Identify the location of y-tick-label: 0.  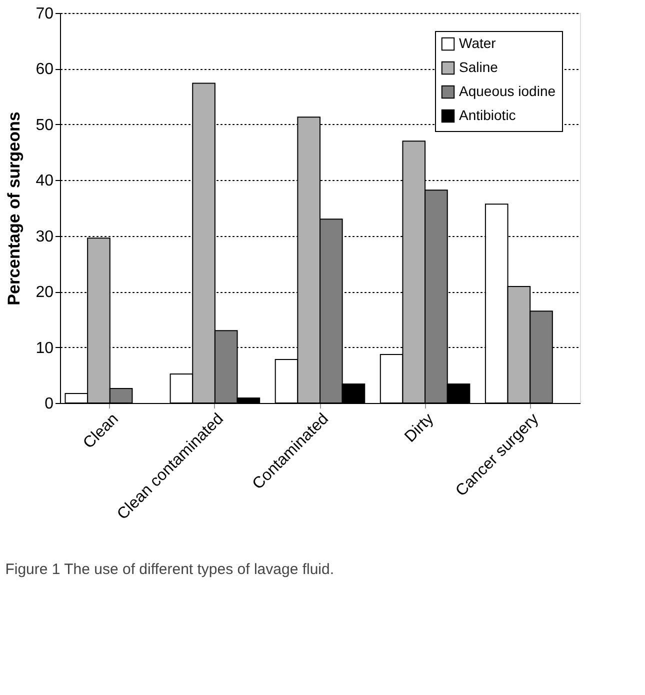
(49, 404).